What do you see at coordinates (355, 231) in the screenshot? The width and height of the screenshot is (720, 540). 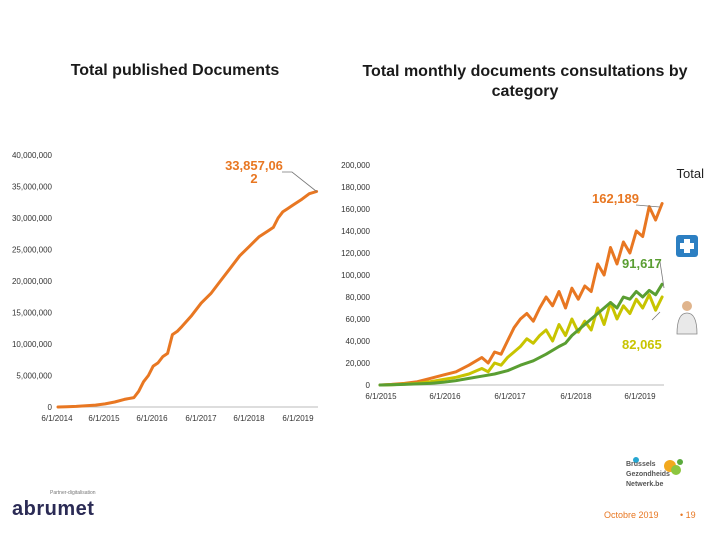 I see `chart2-y-tick-label: 140,000` at bounding box center [355, 231].